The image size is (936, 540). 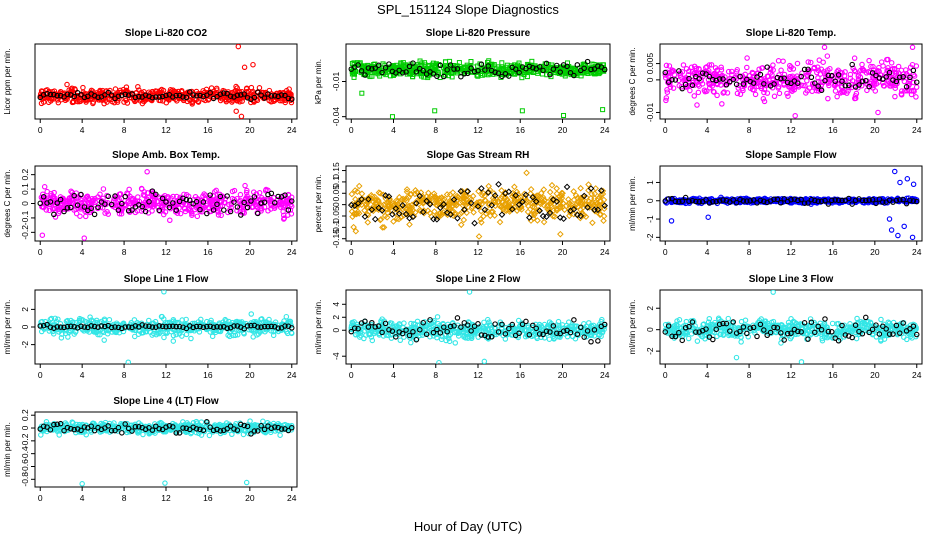 I want to click on x-tick-label: 8, so click(x=124, y=130).